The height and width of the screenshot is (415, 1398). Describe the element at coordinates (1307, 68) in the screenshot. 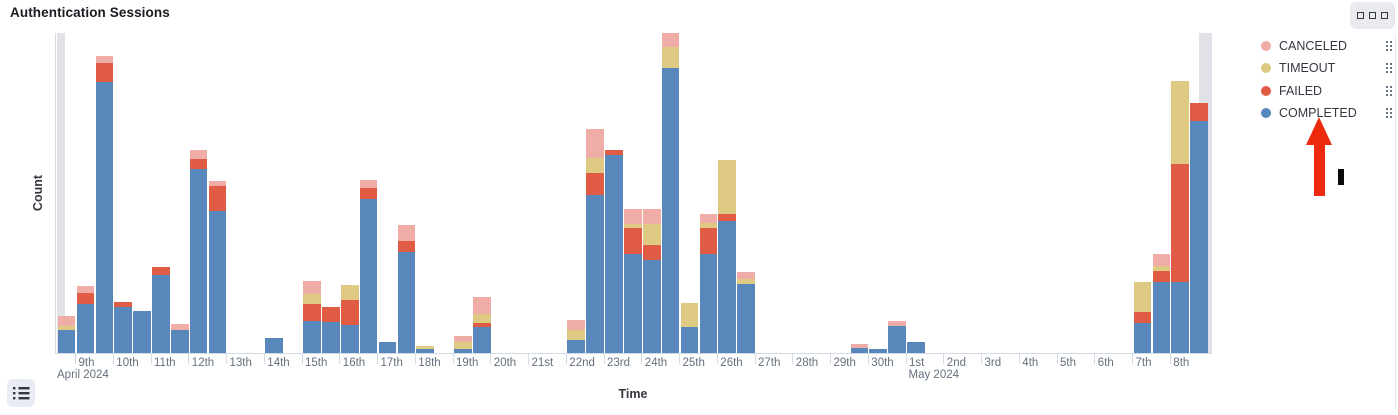

I see `legend-label: TIMEOUT` at that location.